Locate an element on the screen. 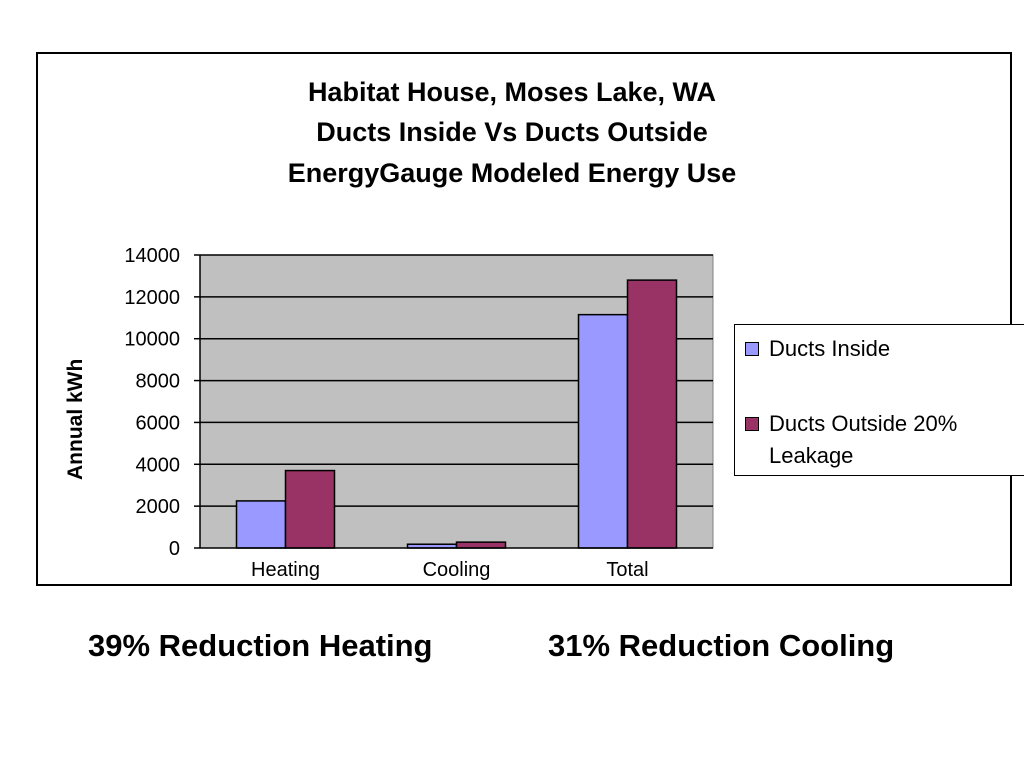  legend-swatch-ducts-inside is located at coordinates (752, 349).